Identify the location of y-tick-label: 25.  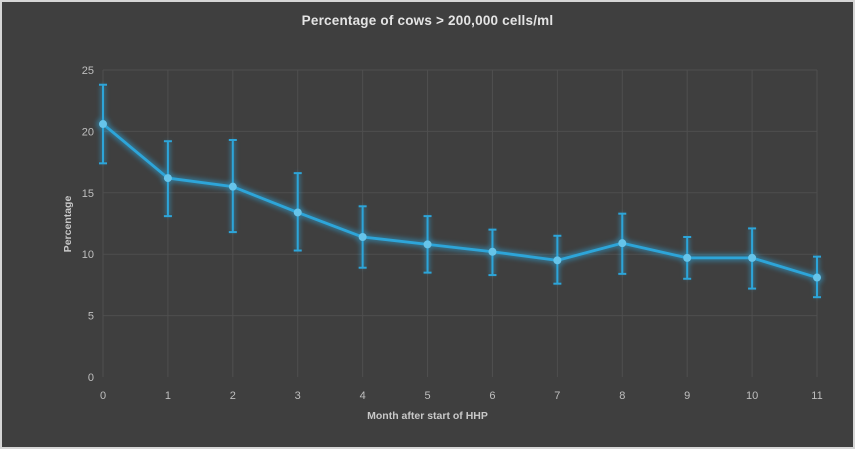
(88, 71).